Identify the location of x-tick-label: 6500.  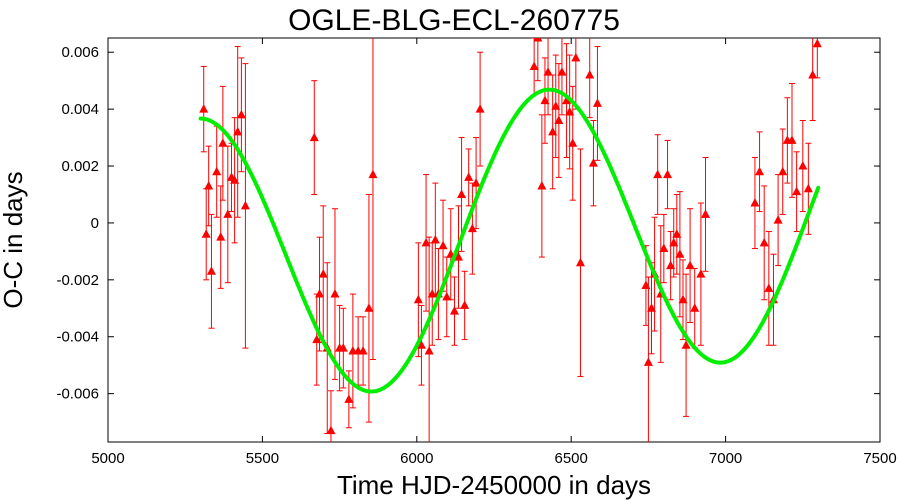
(571, 458).